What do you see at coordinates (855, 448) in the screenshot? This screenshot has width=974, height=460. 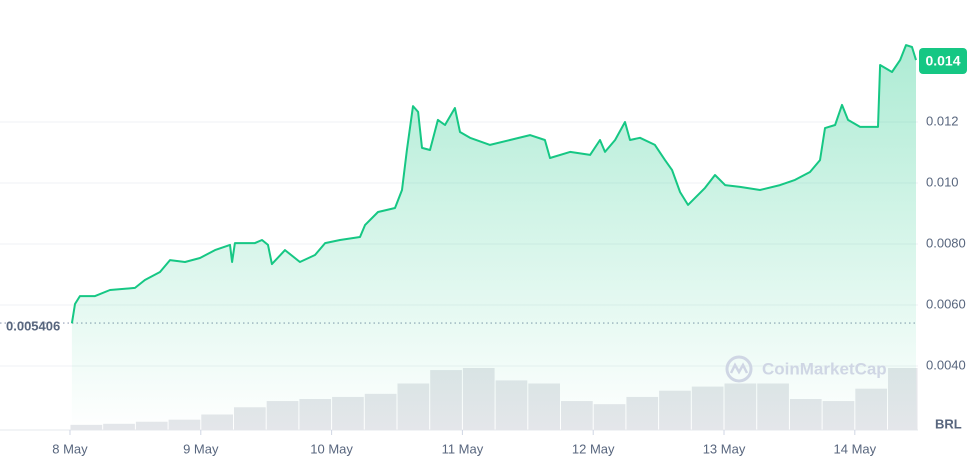 I see `x-tick-label: 14 May` at bounding box center [855, 448].